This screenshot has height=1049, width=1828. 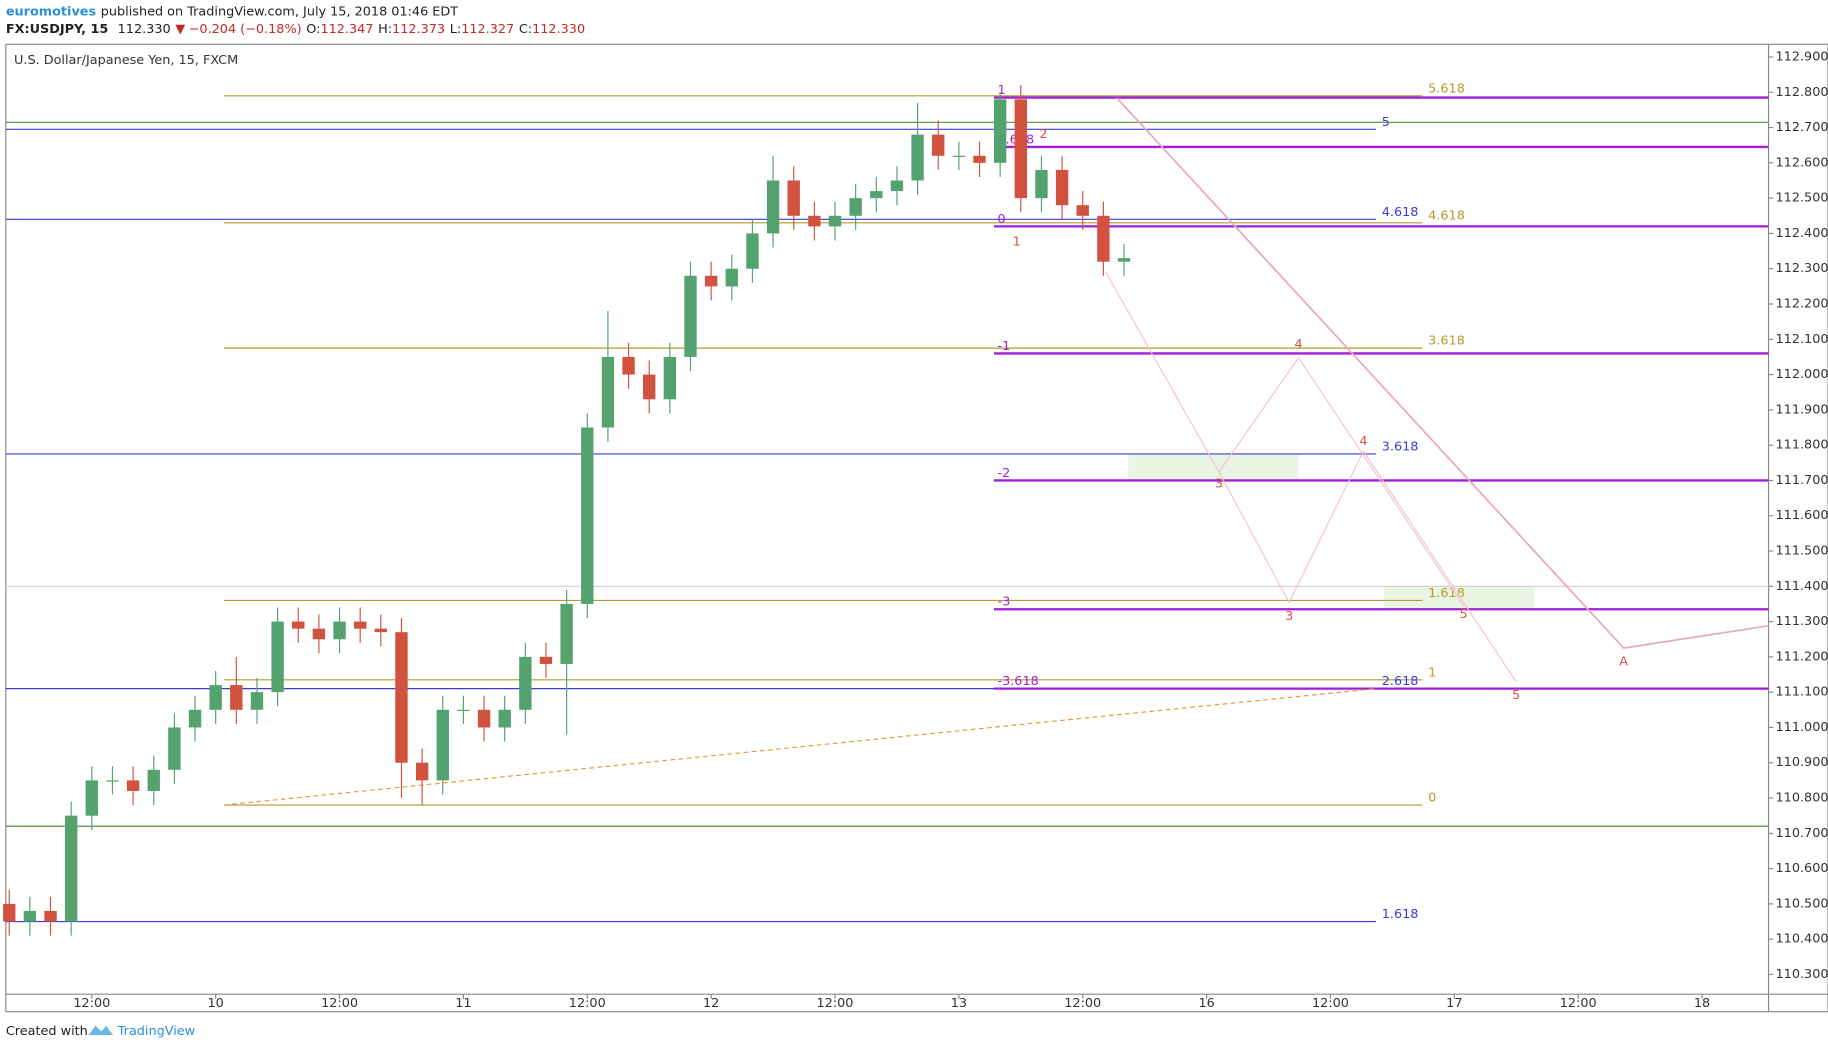 What do you see at coordinates (1400, 914) in the screenshot?
I see `fib-label: 1.618` at bounding box center [1400, 914].